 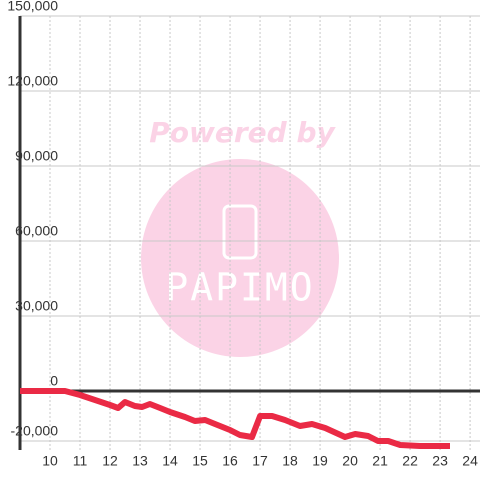 What do you see at coordinates (36, 231) in the screenshot?
I see `y-tick-label: 60,000` at bounding box center [36, 231].